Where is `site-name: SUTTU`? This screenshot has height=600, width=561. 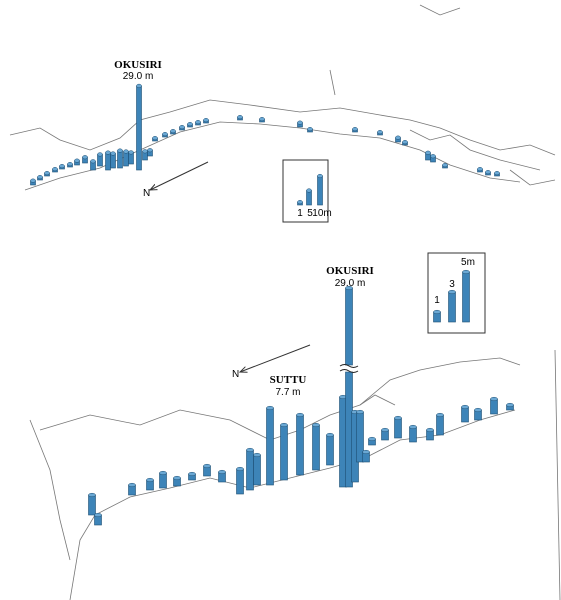 site-name: SUTTU is located at coordinates (288, 380).